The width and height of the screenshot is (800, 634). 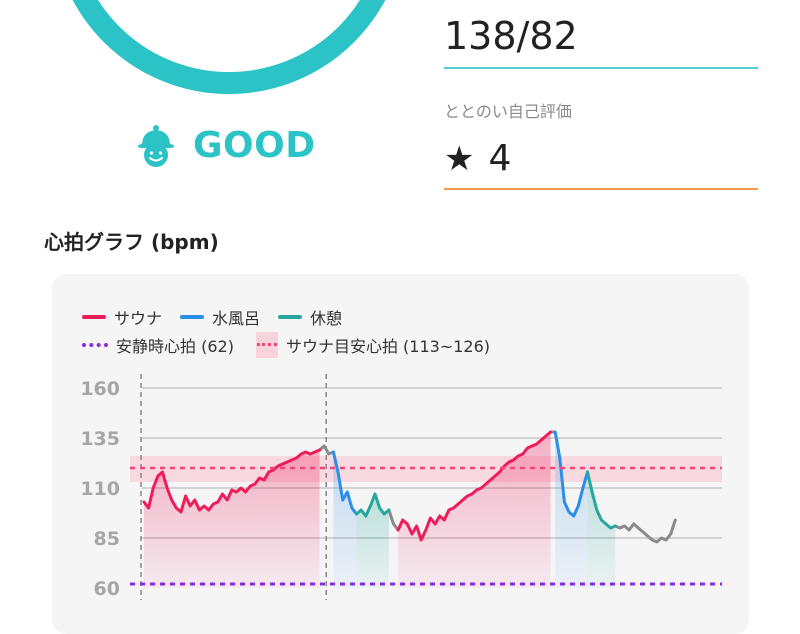 What do you see at coordinates (326, 318) in the screenshot?
I see `legend-rest-label: 休憩` at bounding box center [326, 318].